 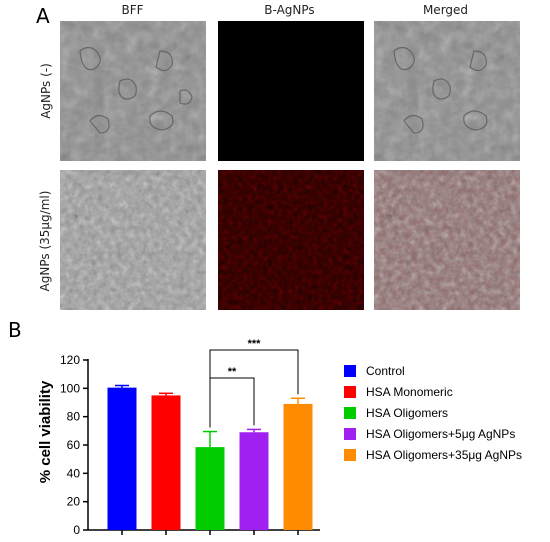 I want to click on significance-label-0: **, so click(x=232, y=372).